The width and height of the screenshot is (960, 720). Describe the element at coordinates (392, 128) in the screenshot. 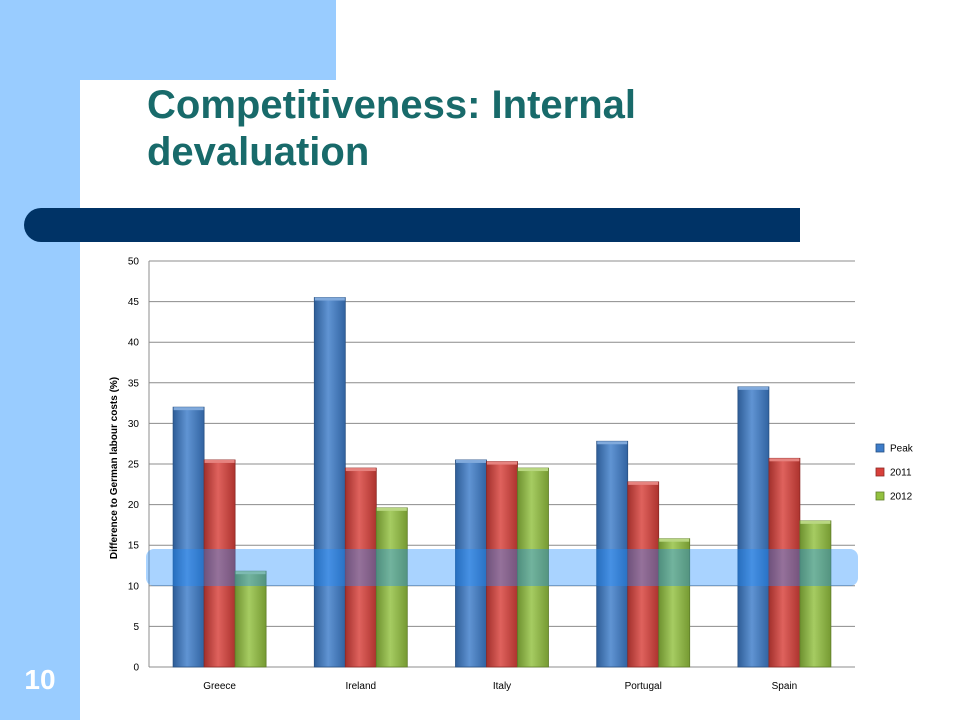

I see `slide-title: Competitiveness: Internal devaluation` at that location.